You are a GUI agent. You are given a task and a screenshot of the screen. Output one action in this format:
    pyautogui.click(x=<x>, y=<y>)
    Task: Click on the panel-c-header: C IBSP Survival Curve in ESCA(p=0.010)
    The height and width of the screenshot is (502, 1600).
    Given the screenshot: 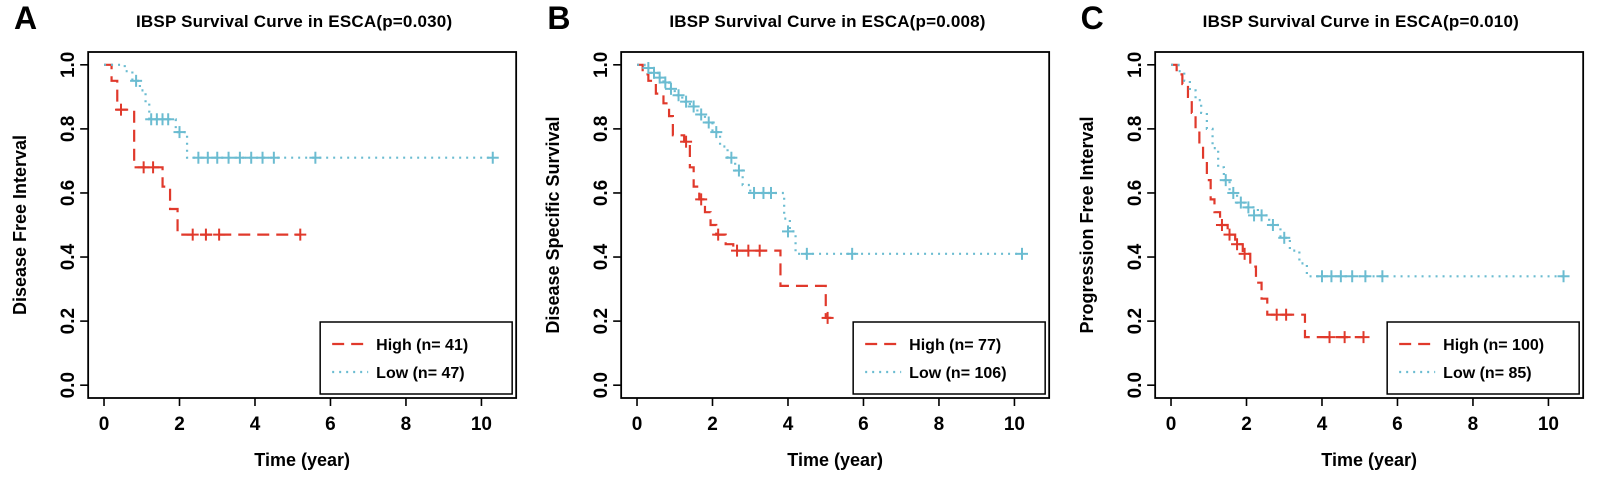 What is the action you would take?
    pyautogui.click(x=1333, y=20)
    